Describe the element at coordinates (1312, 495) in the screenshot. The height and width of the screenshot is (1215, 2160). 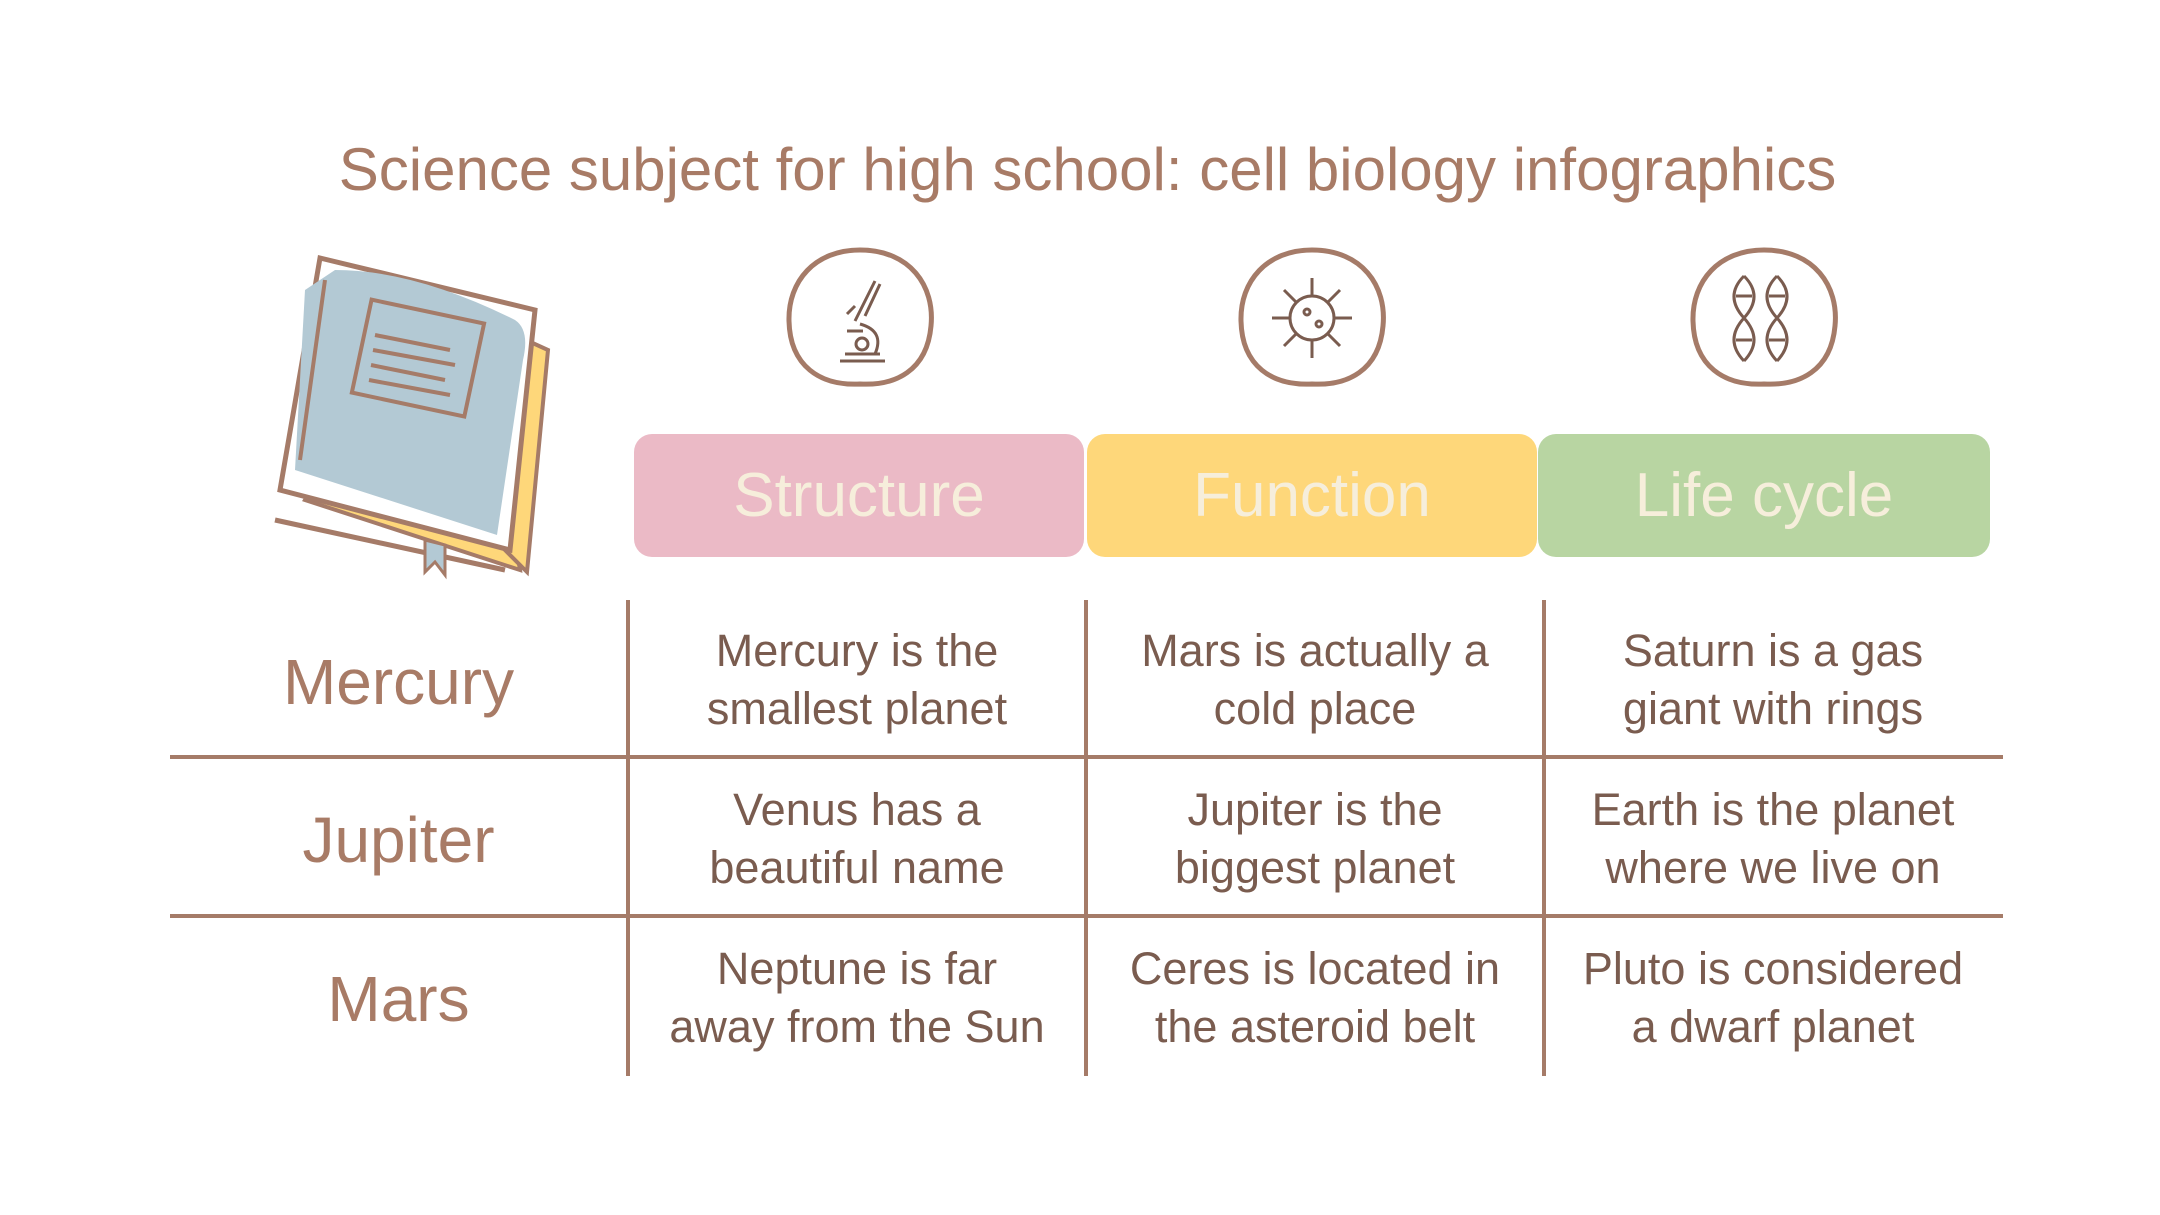
I see `header-function: Function` at that location.